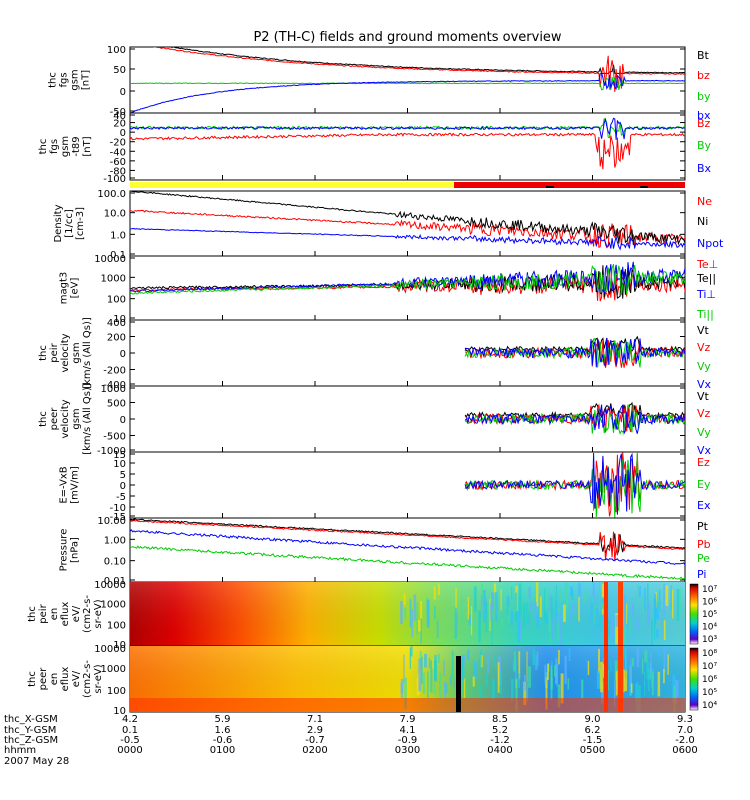 The height and width of the screenshot is (800, 750). What do you see at coordinates (407, 750) in the screenshot?
I see `x-tick-t: 0300` at bounding box center [407, 750].